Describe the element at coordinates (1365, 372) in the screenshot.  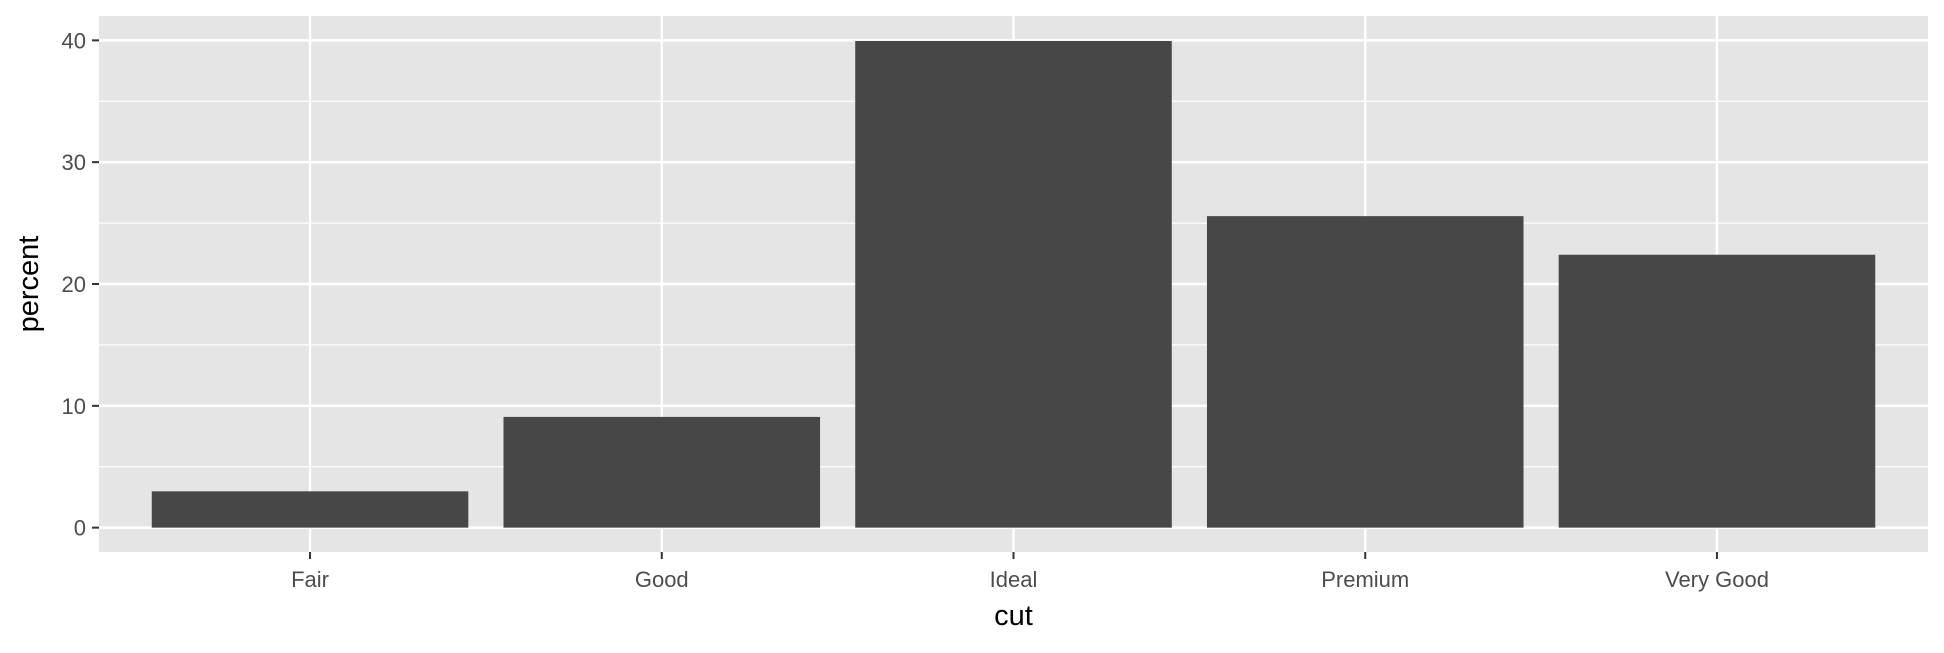
I see `bar-premium` at that location.